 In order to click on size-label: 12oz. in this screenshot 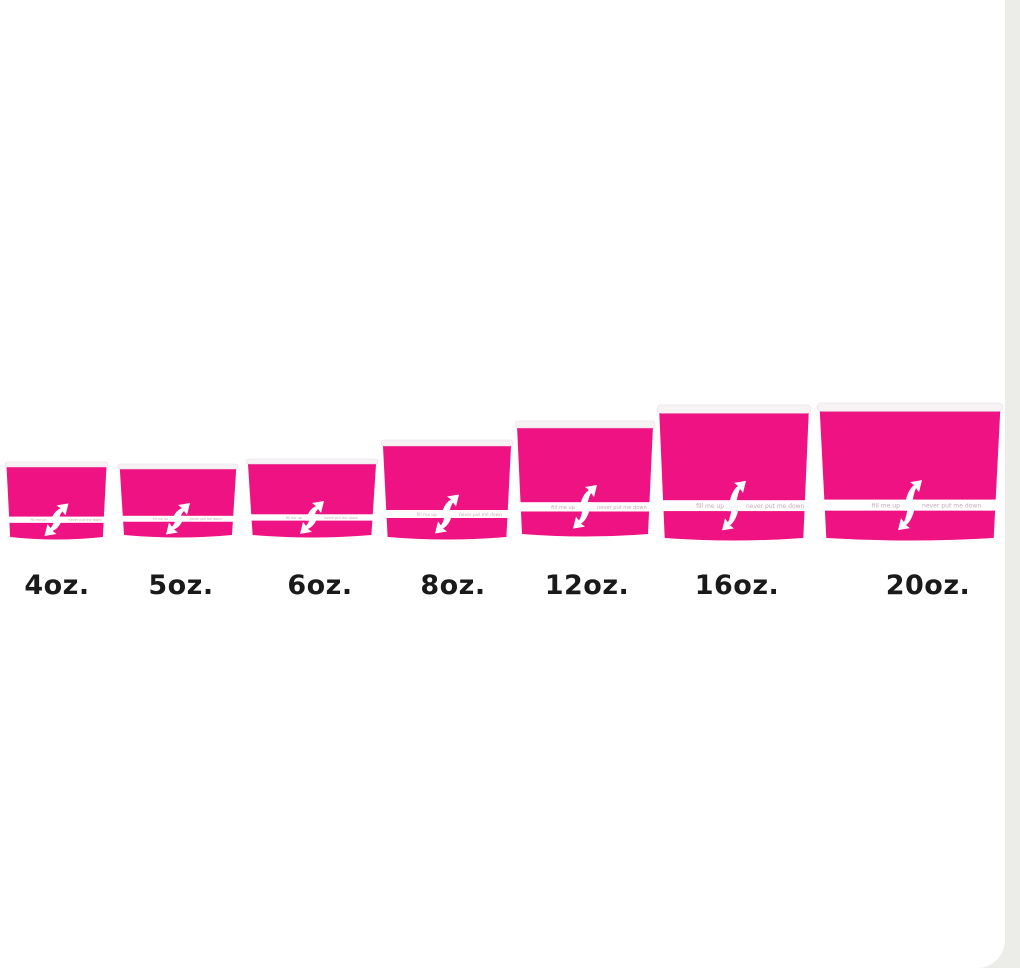, I will do `click(587, 585)`.